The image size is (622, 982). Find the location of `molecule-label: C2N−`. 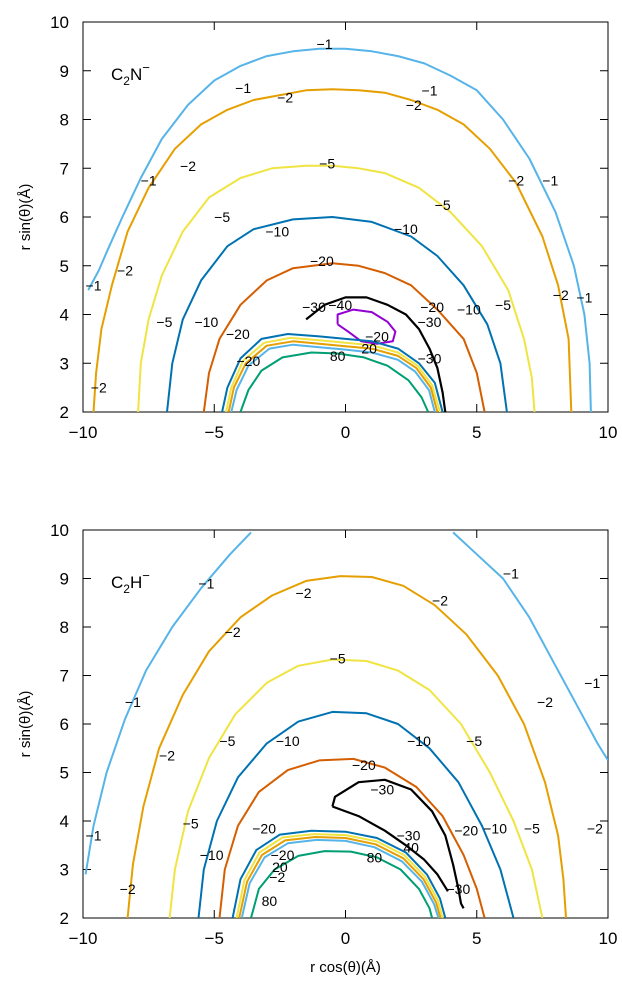

molecule-label: C2N− is located at coordinates (130, 74).